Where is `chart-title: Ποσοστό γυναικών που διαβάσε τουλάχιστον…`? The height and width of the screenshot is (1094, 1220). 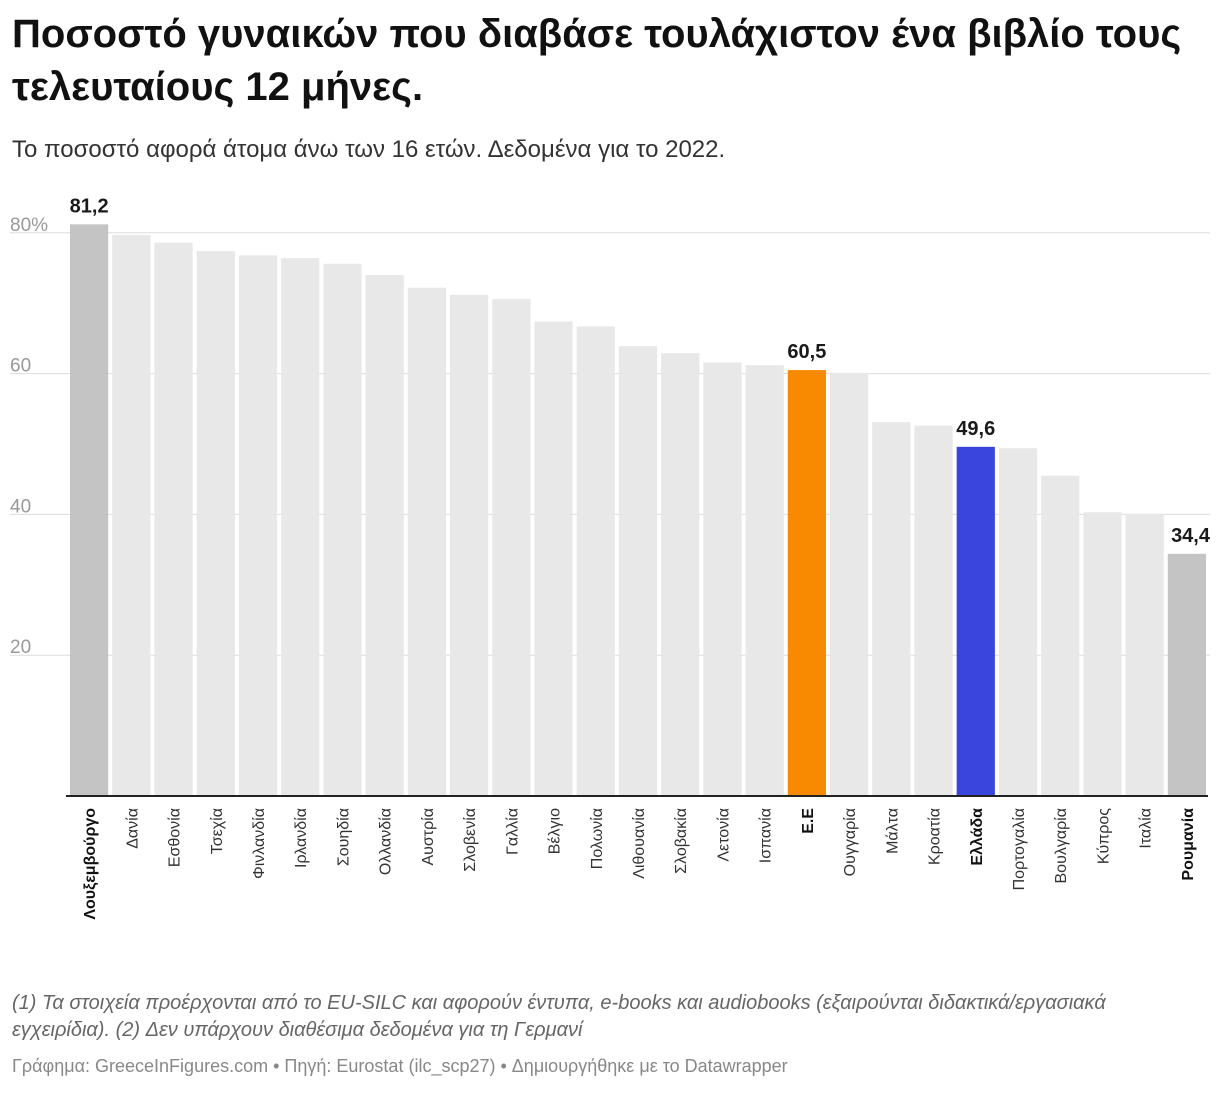 chart-title: Ποσοστό γυναικών που διαβάσε τουλάχιστον… is located at coordinates (597, 60).